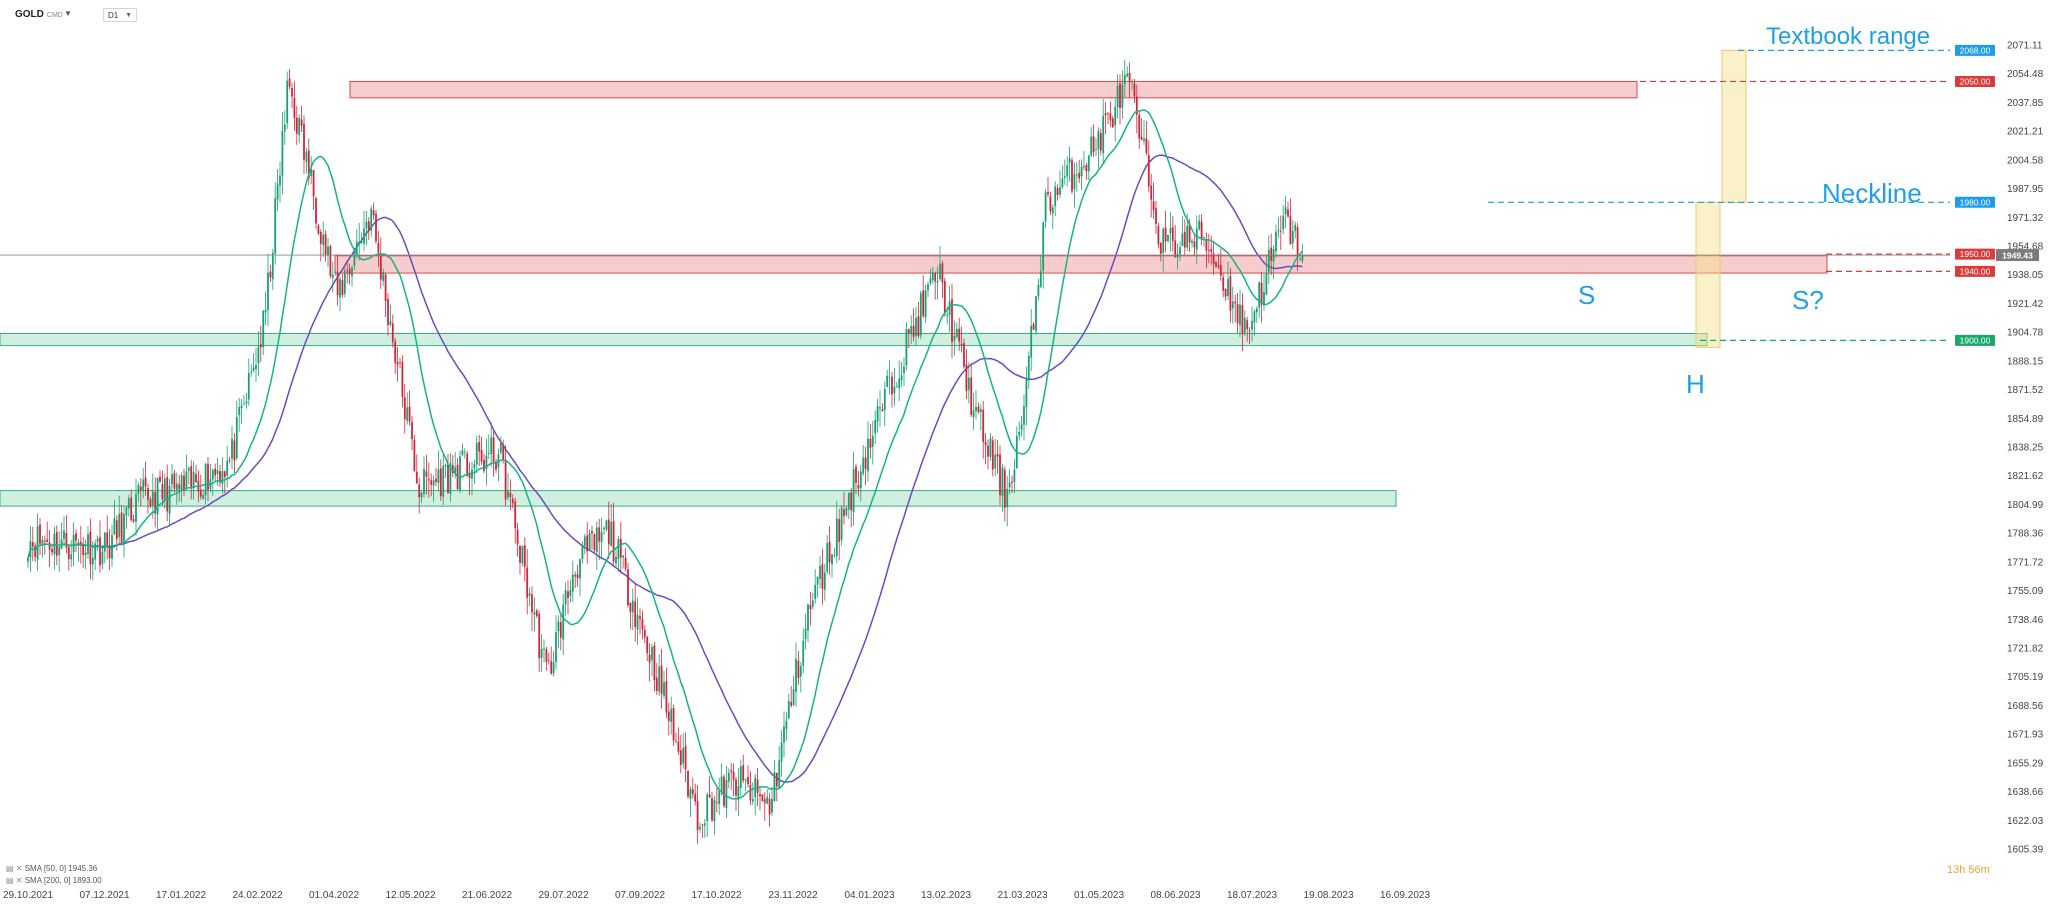 This screenshot has height=906, width=2048. I want to click on symbol-label: GOLD CMD, so click(39, 14).